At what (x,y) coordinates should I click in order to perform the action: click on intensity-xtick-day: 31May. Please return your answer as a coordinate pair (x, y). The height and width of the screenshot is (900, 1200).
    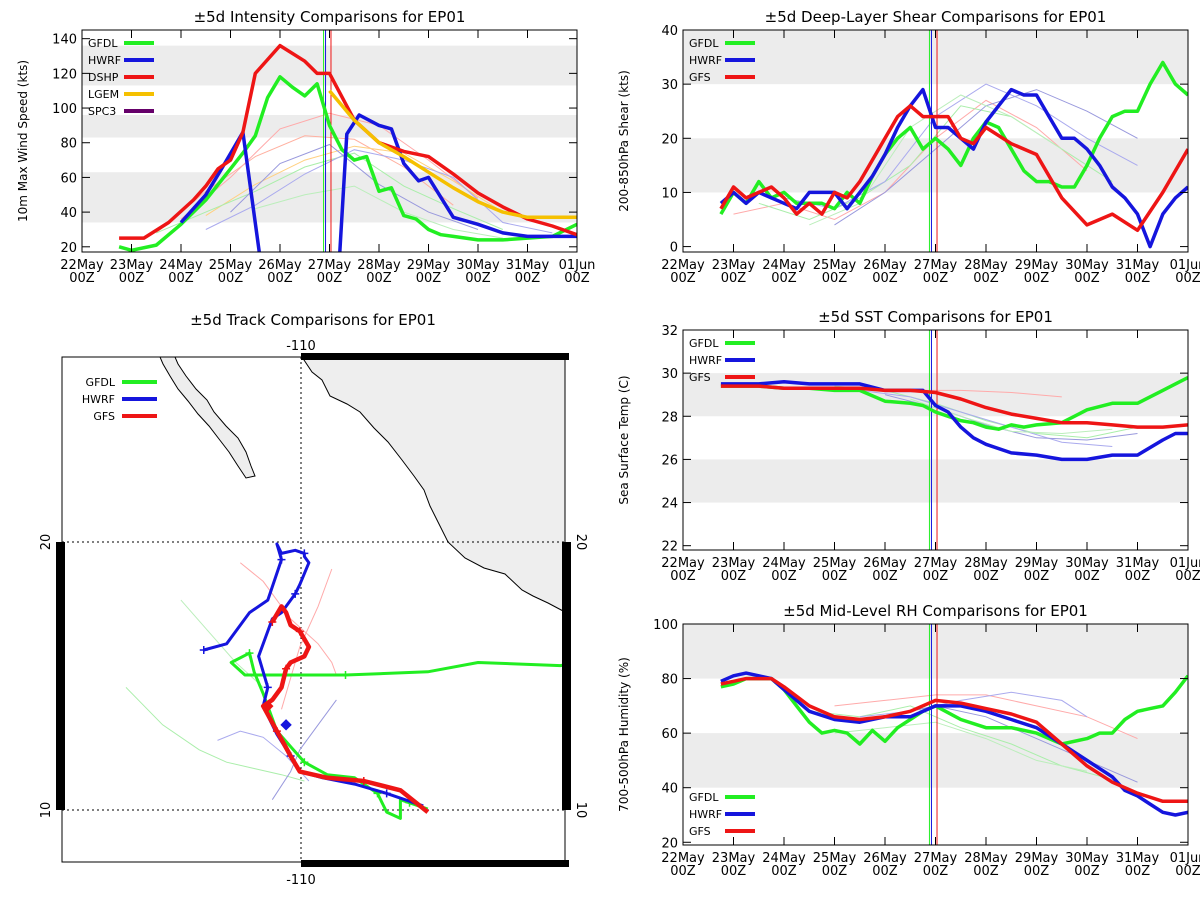
    Looking at the image, I should click on (528, 265).